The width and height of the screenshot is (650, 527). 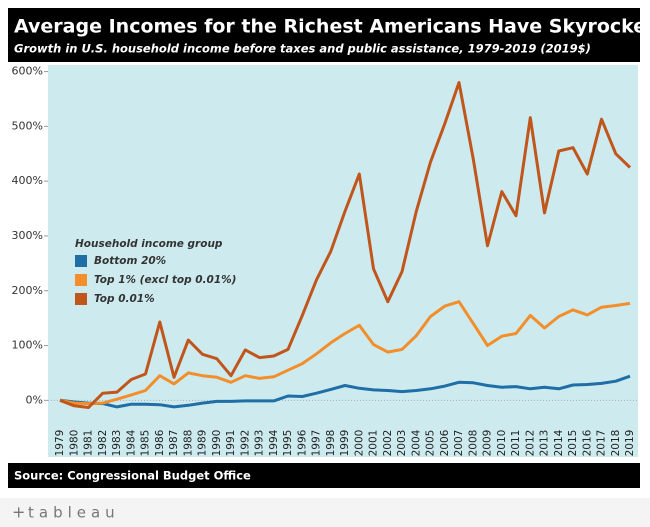 What do you see at coordinates (34, 399) in the screenshot?
I see `y-tick-label: 0%` at bounding box center [34, 399].